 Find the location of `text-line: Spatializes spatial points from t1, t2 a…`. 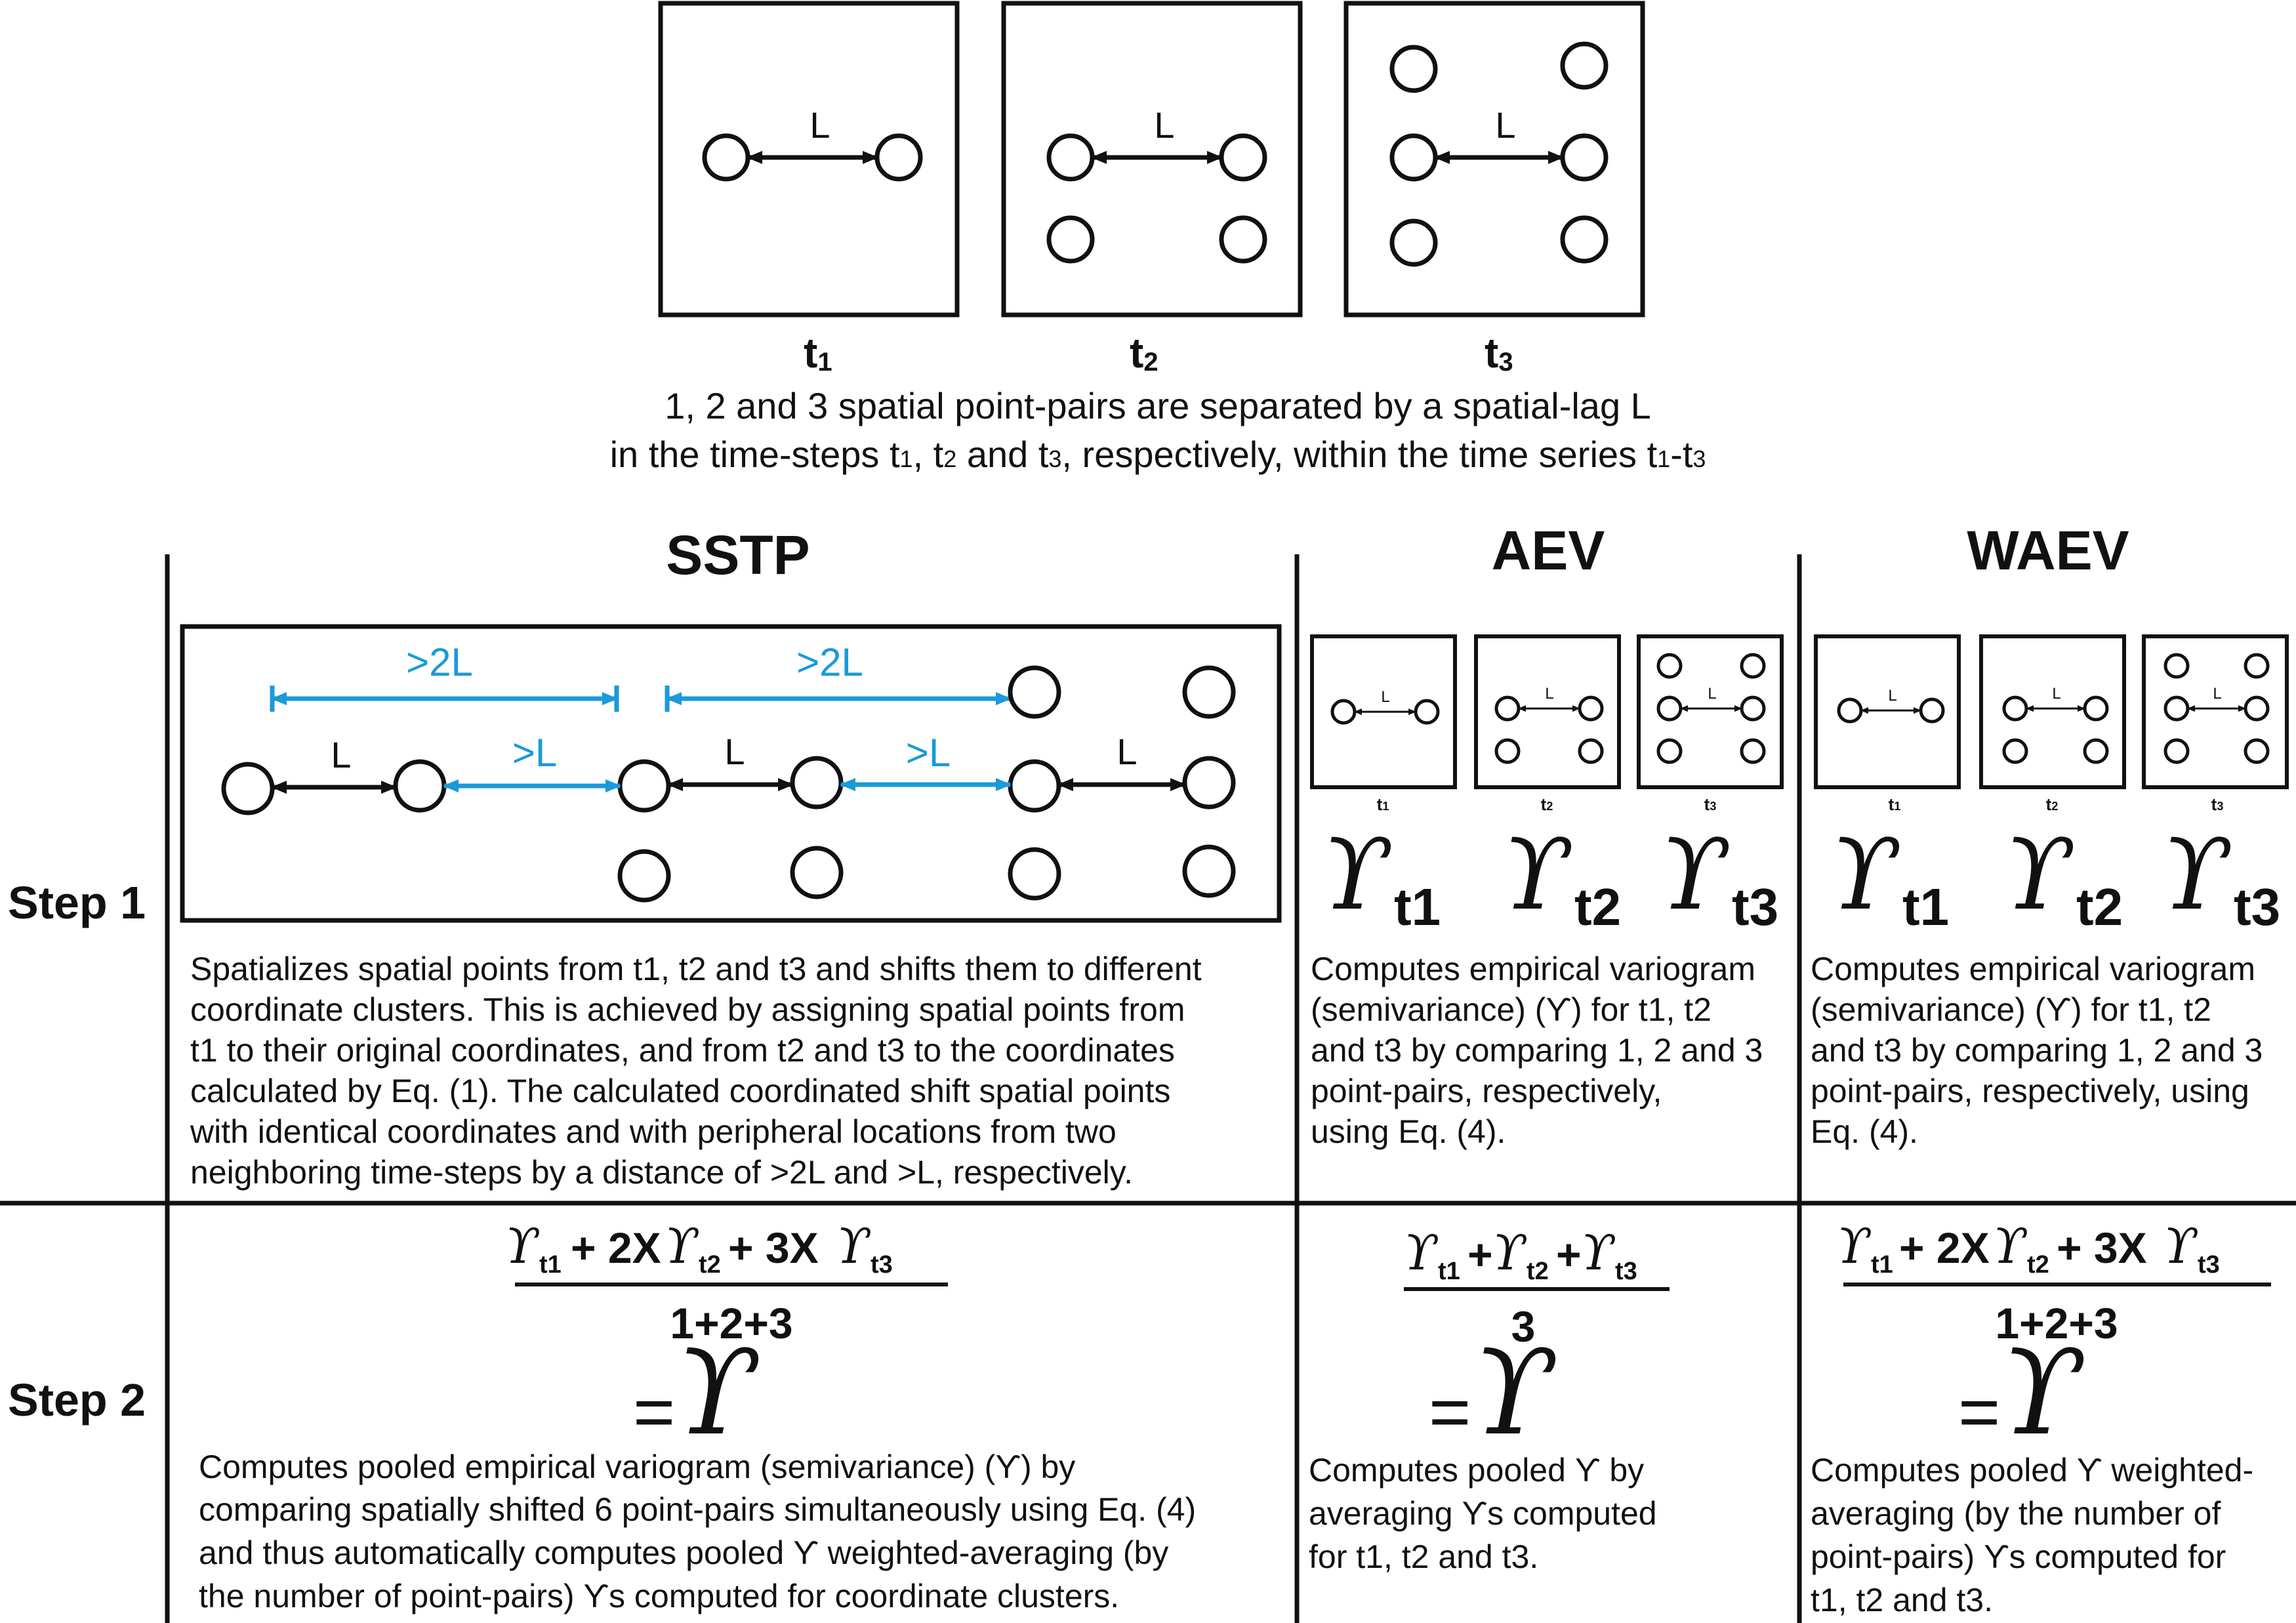

text-line: Spatializes spatial points from t1, t2 a… is located at coordinates (696, 969).